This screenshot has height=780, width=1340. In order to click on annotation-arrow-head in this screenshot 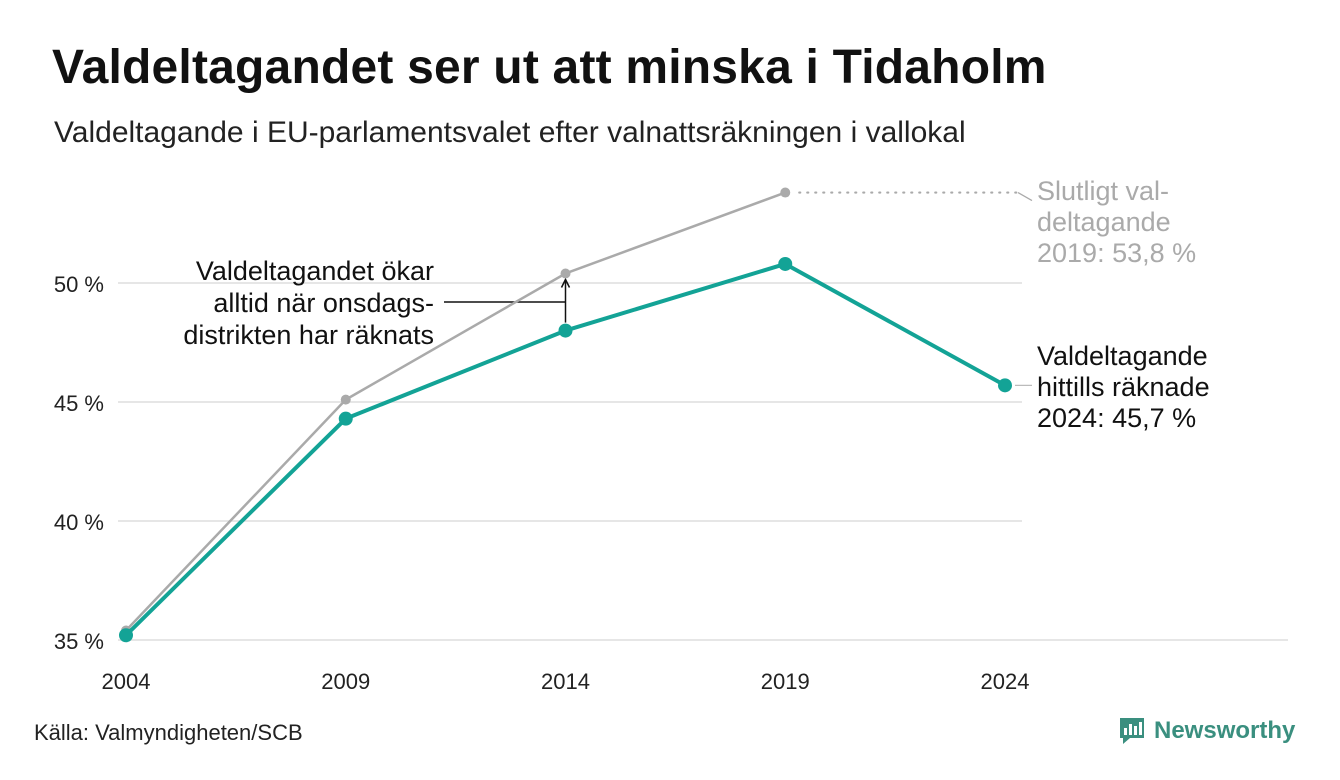, I will do `click(565, 282)`.